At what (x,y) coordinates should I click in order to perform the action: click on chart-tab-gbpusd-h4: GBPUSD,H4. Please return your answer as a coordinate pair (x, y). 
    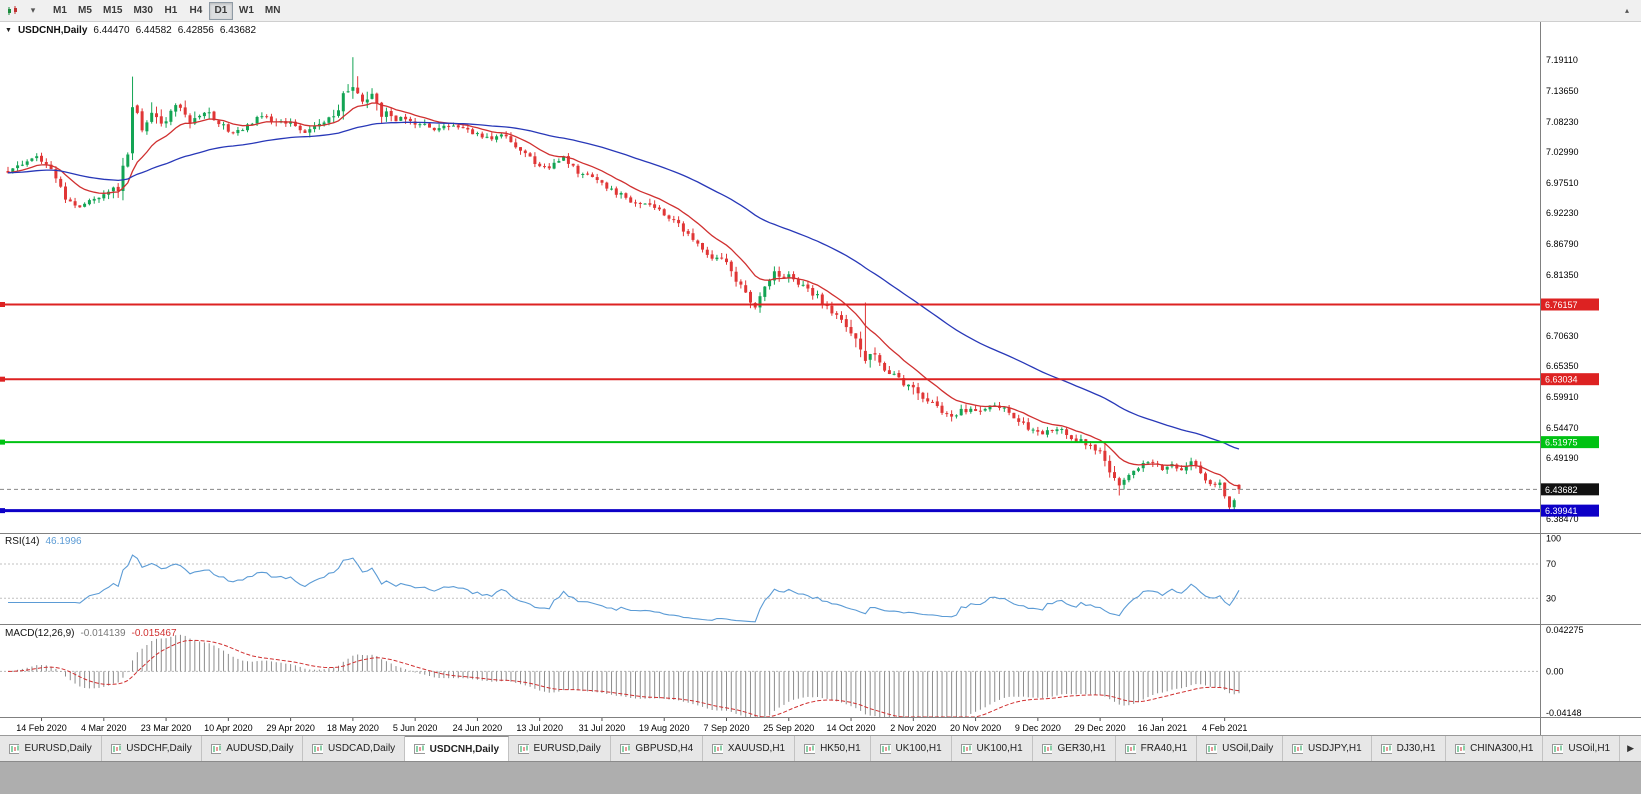
    Looking at the image, I should click on (657, 748).